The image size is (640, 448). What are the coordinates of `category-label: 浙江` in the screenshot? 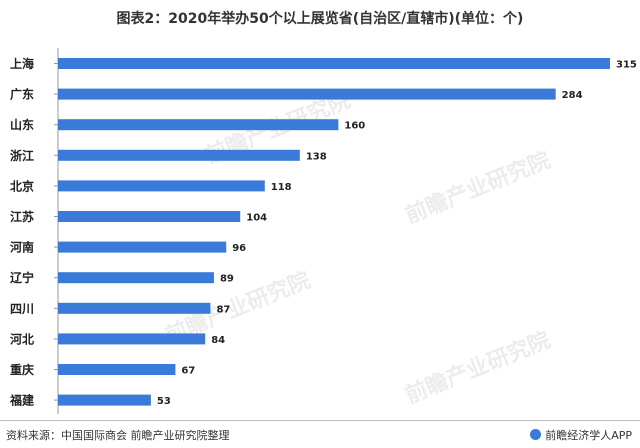 It's located at (22, 155).